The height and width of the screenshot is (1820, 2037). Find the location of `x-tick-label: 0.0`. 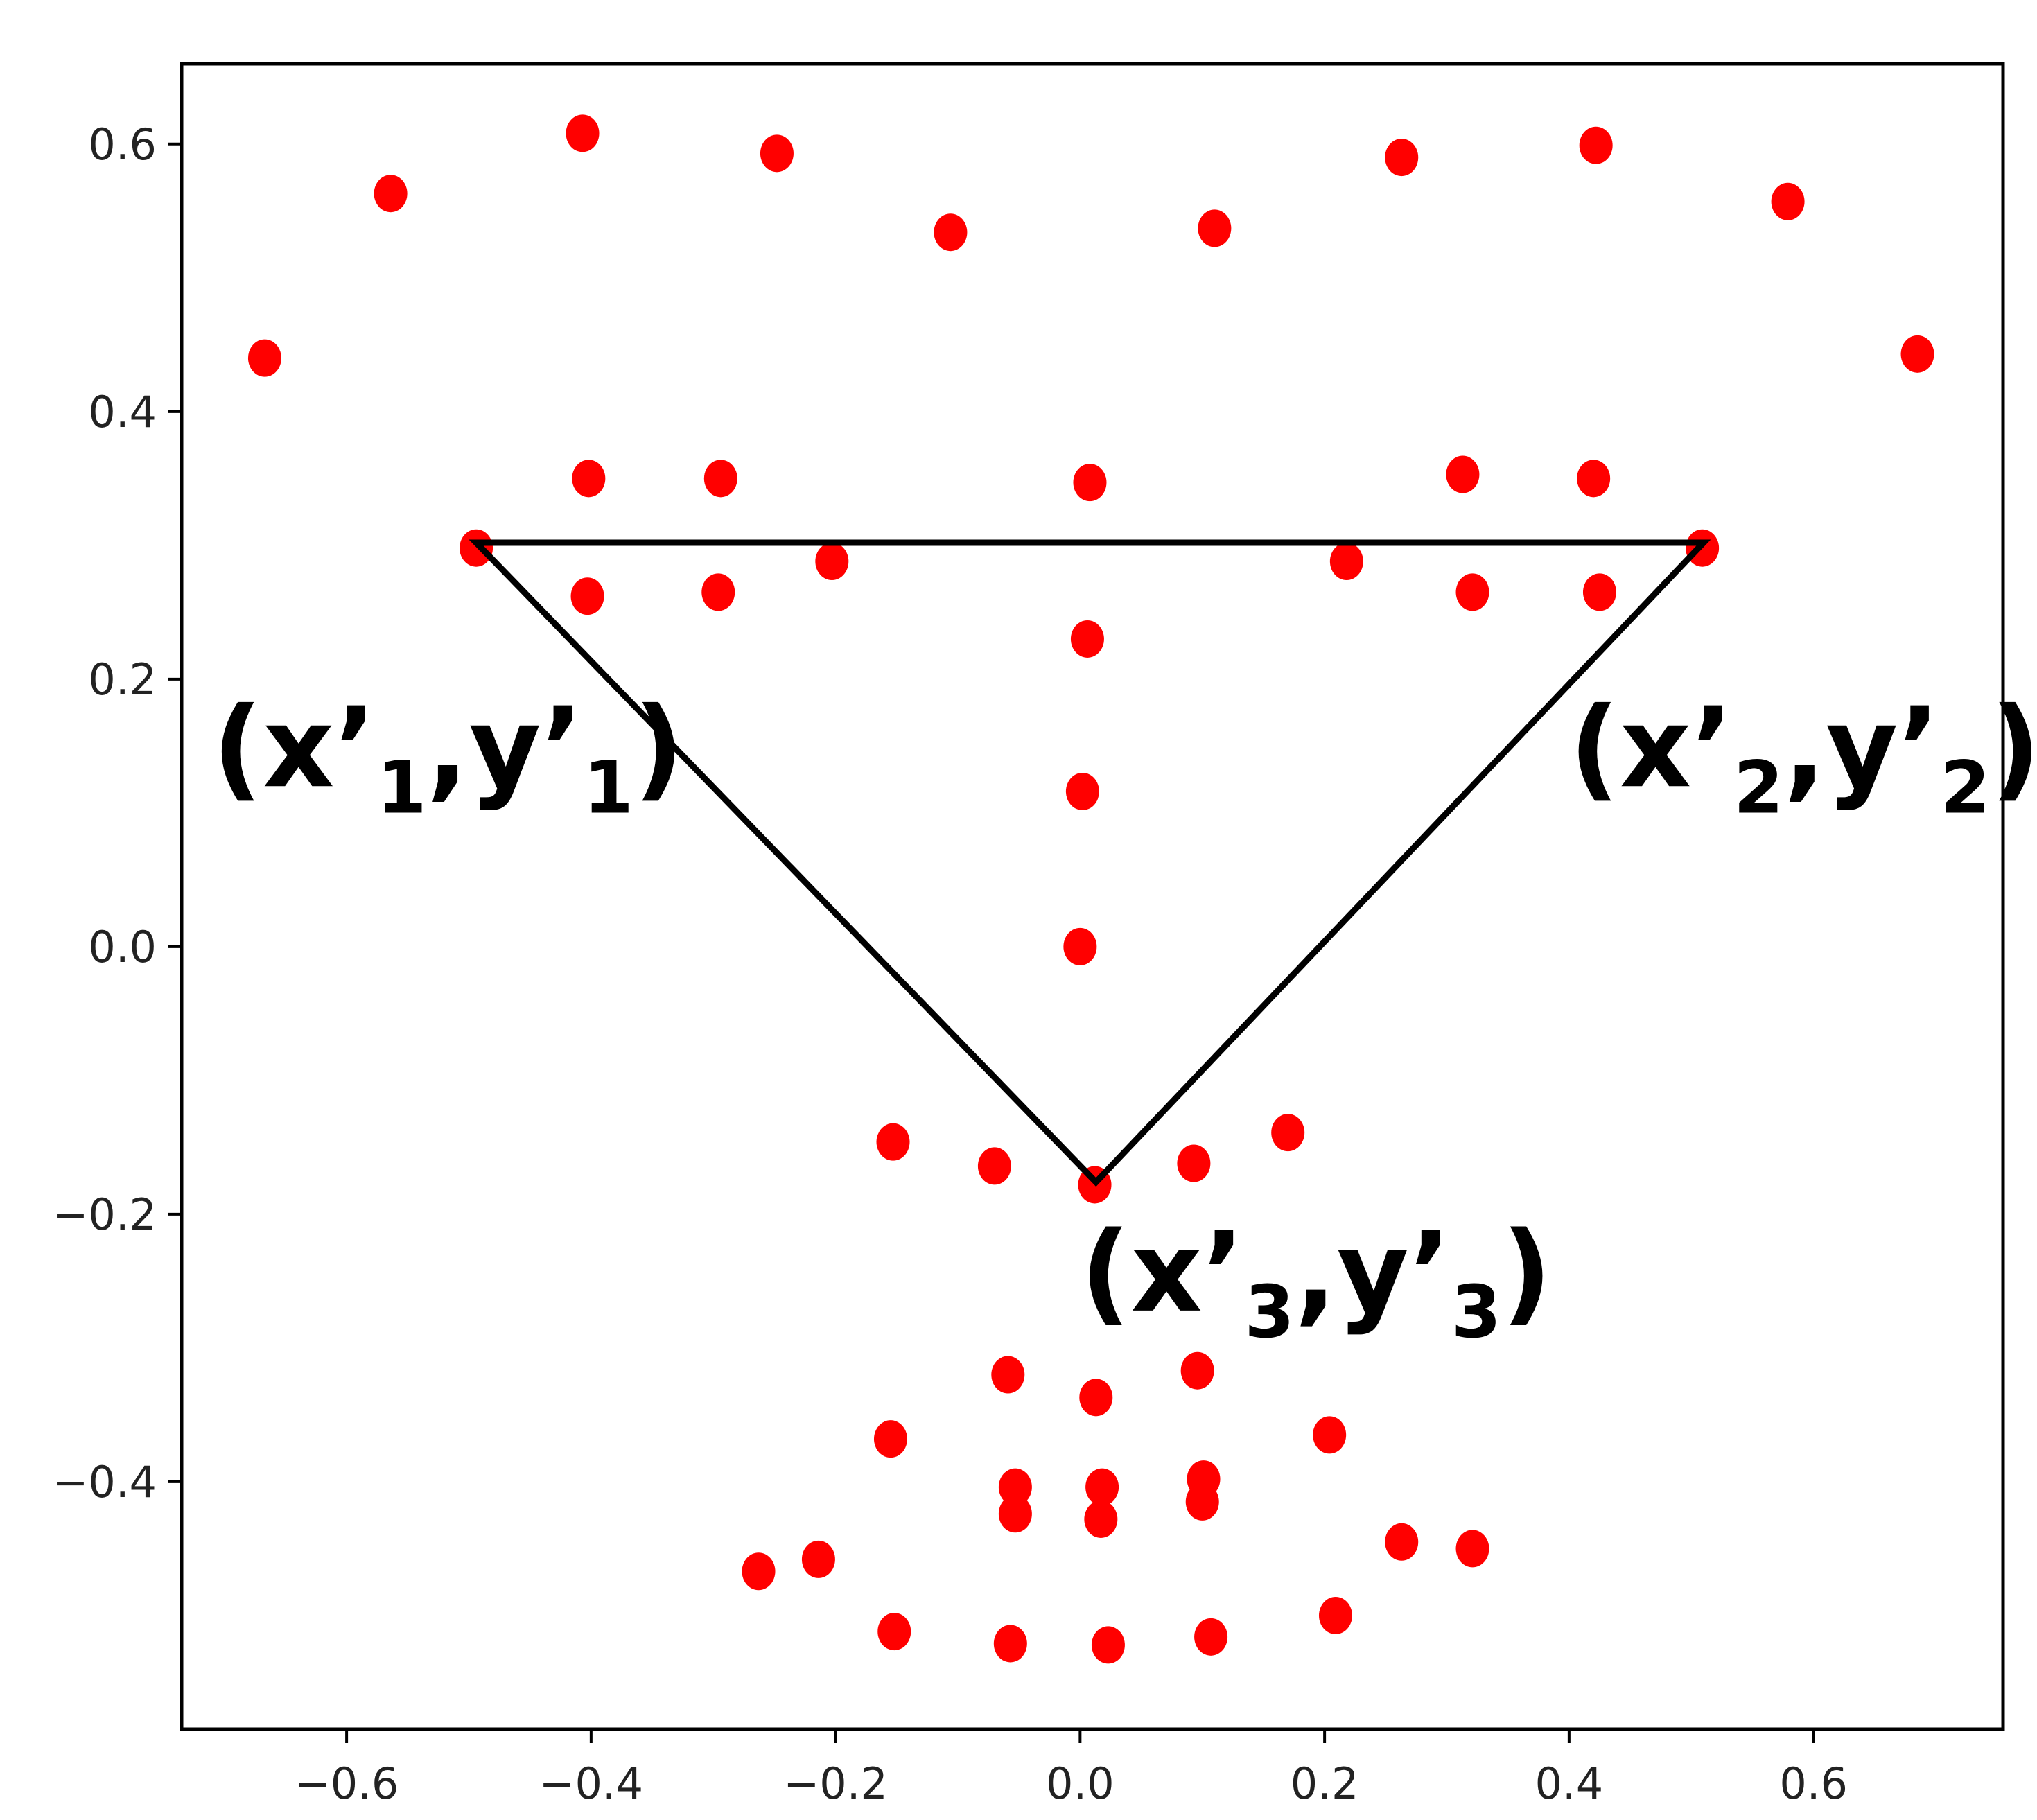

x-tick-label: 0.0 is located at coordinates (1080, 1783).